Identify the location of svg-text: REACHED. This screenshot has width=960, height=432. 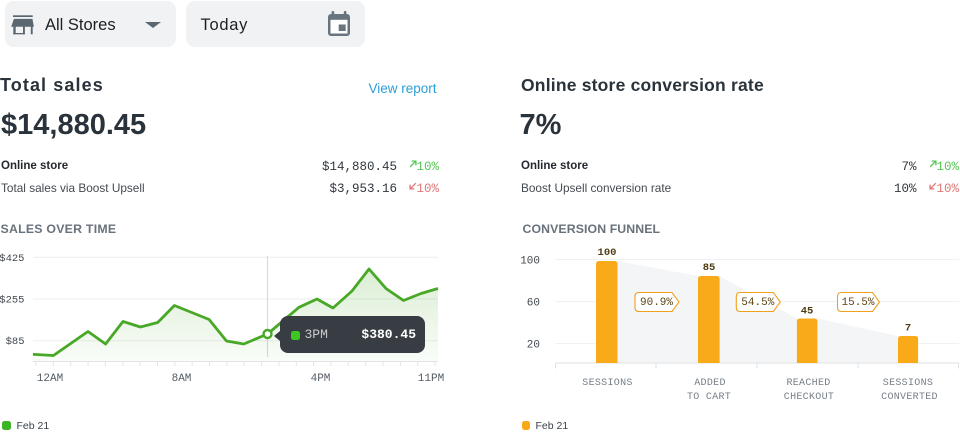
(808, 383).